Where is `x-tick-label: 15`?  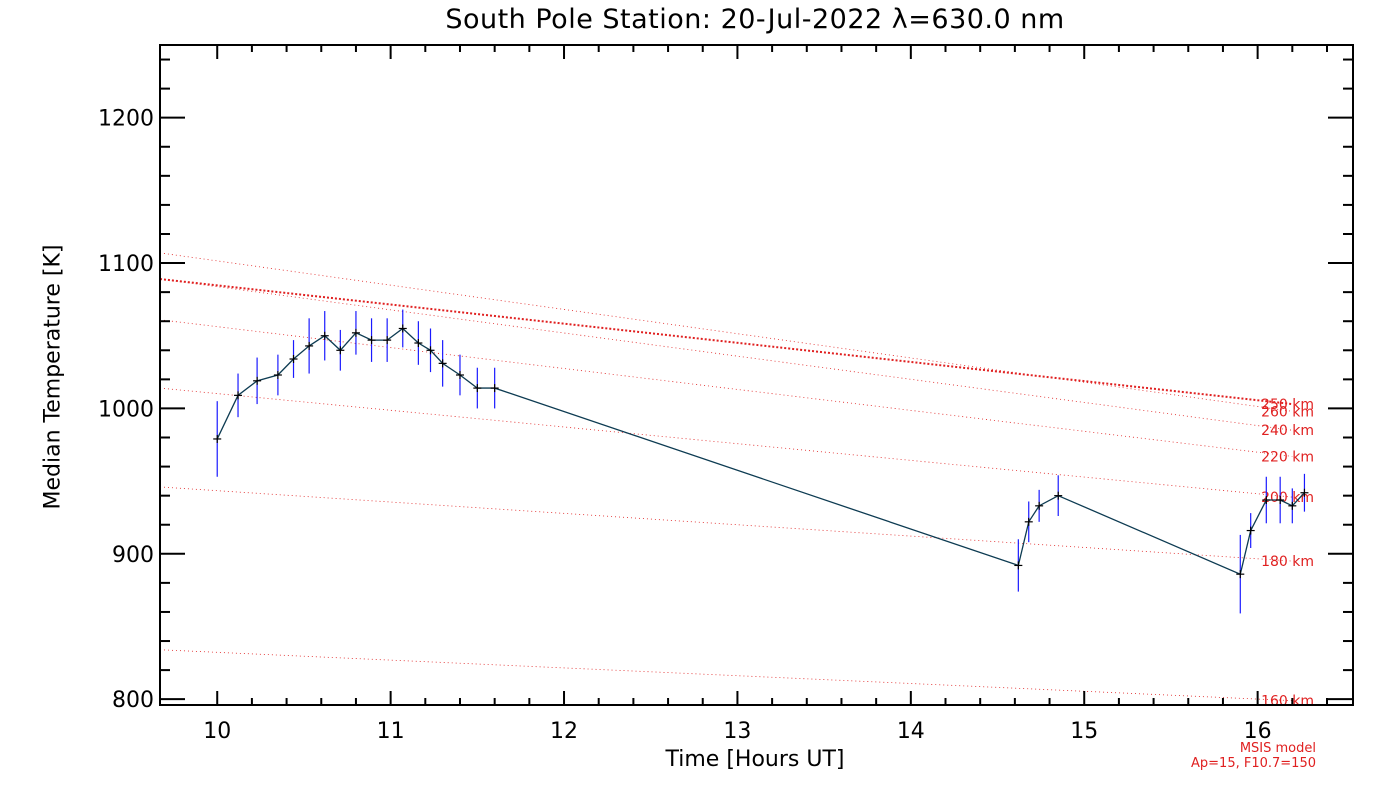 x-tick-label: 15 is located at coordinates (1084, 731).